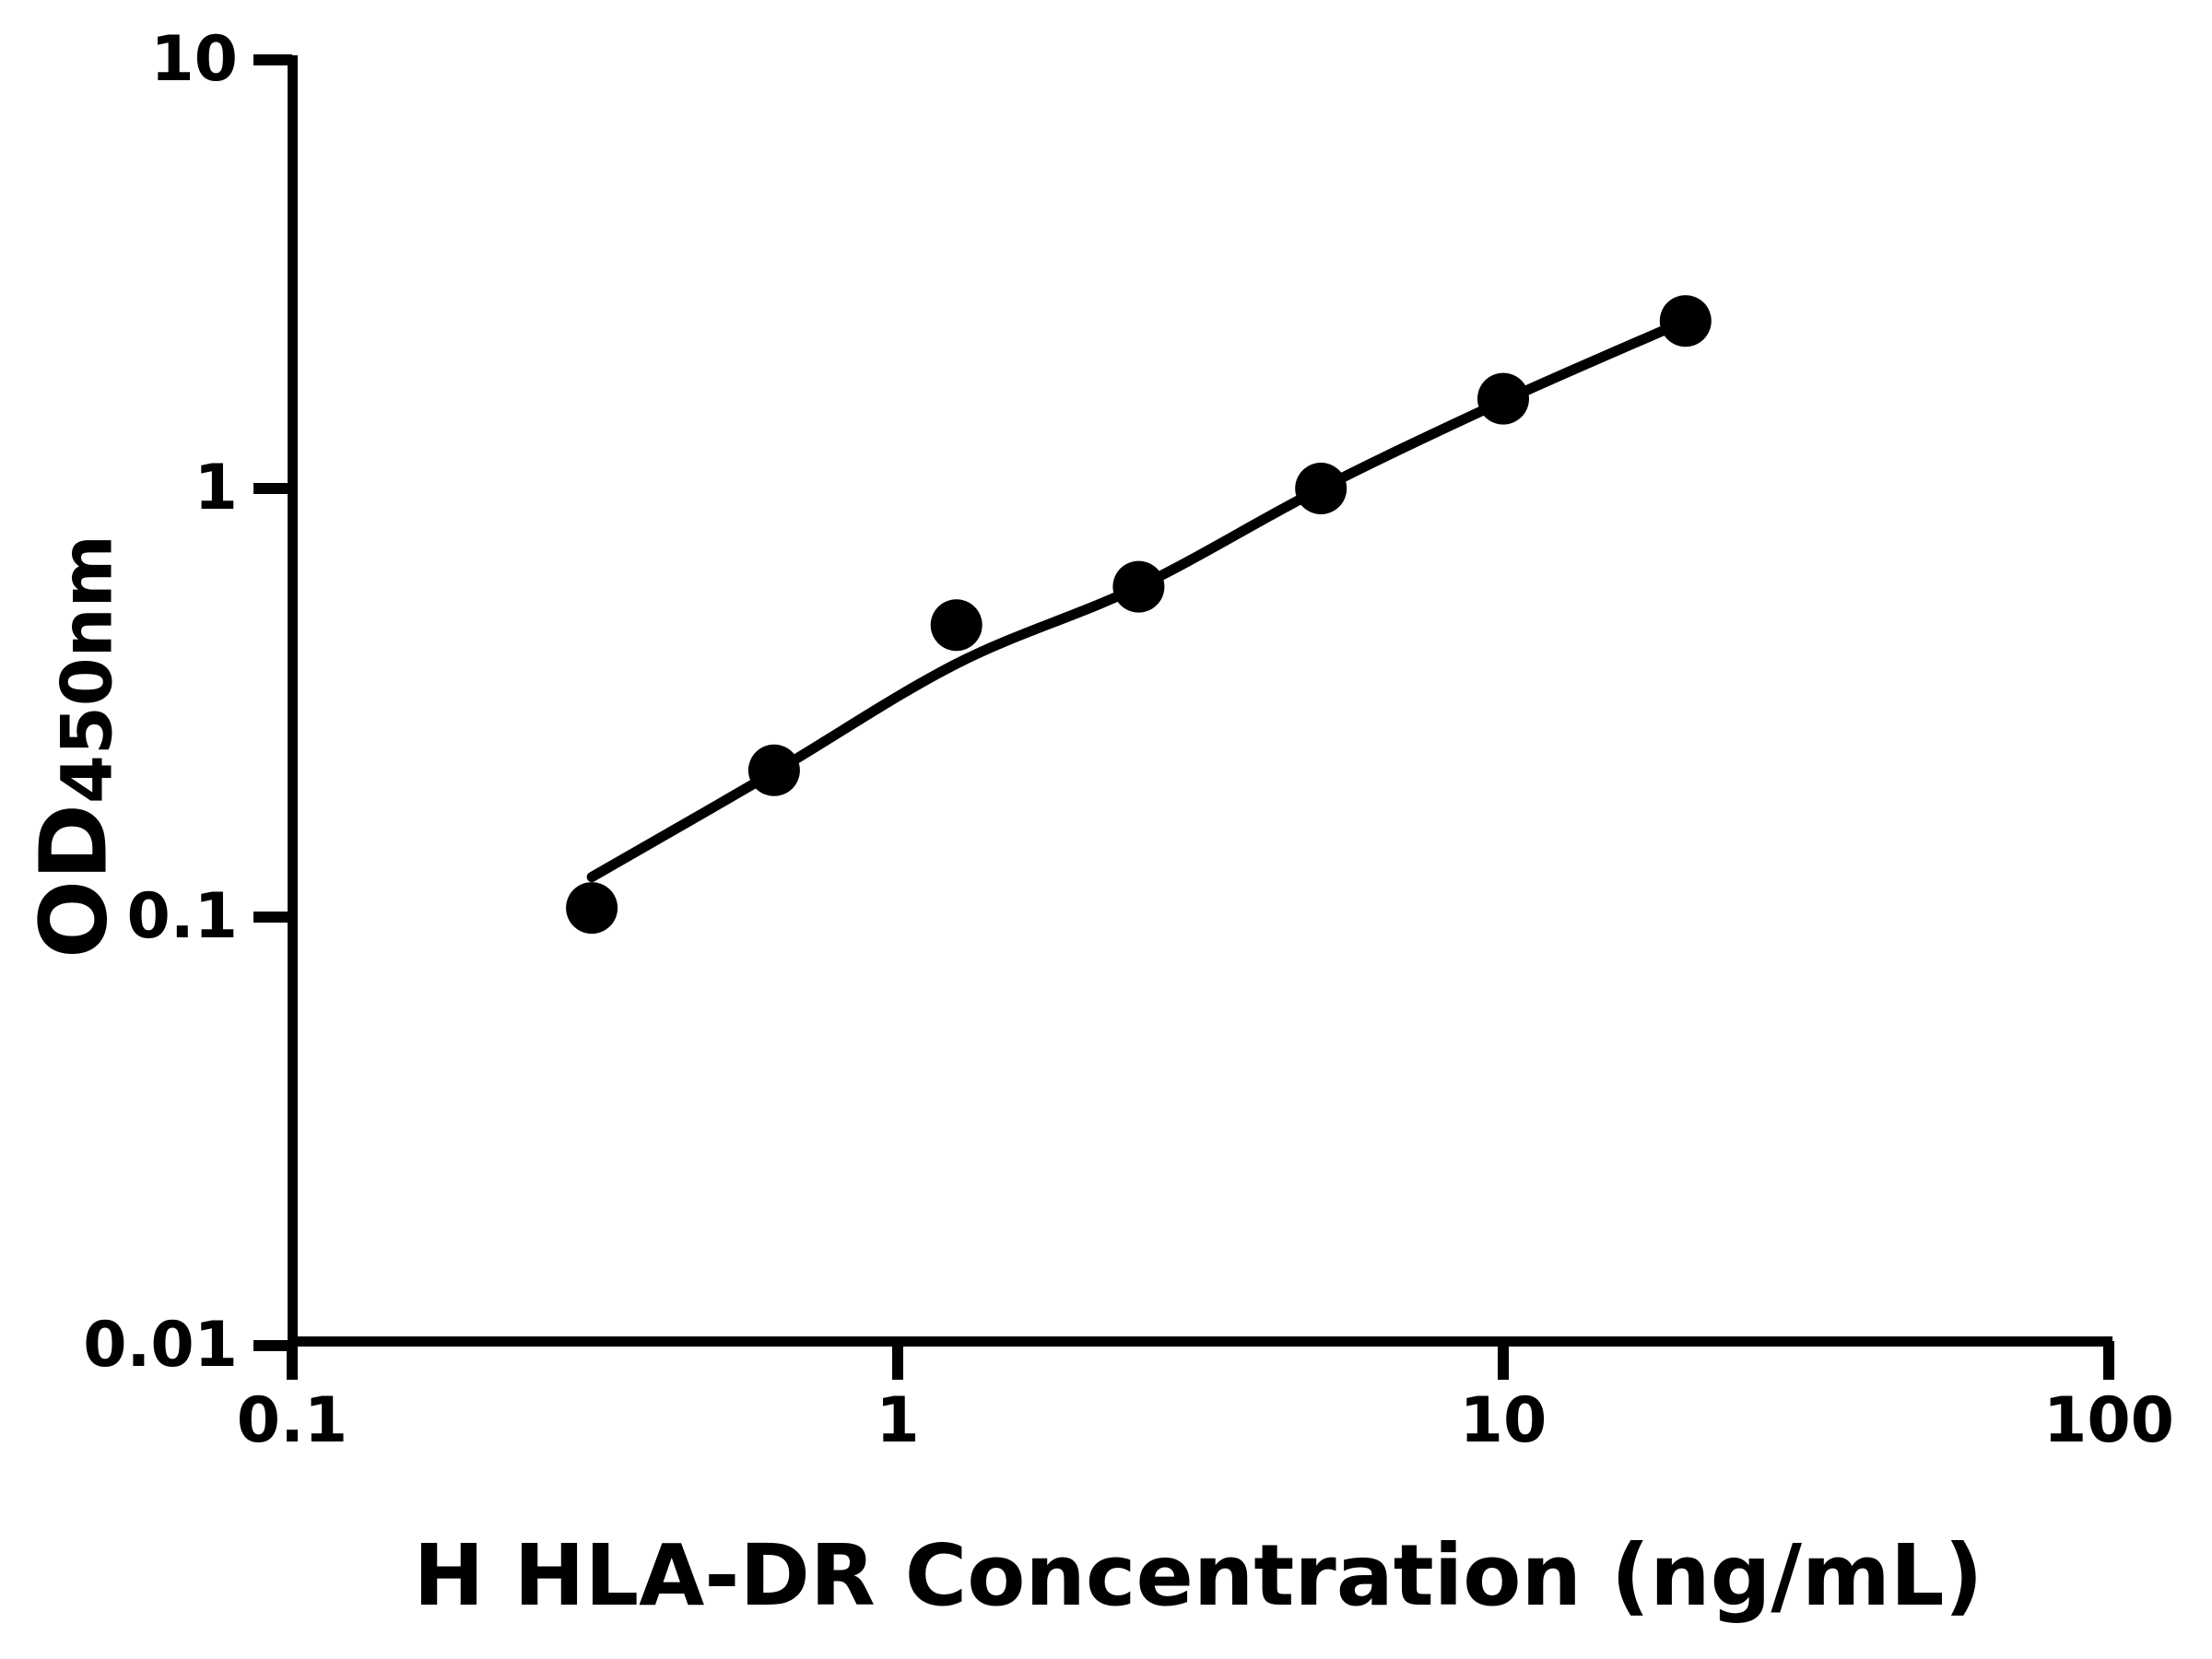 This screenshot has width=2212, height=1659. What do you see at coordinates (1503, 1420) in the screenshot?
I see `x-tick-label-10: 10` at bounding box center [1503, 1420].